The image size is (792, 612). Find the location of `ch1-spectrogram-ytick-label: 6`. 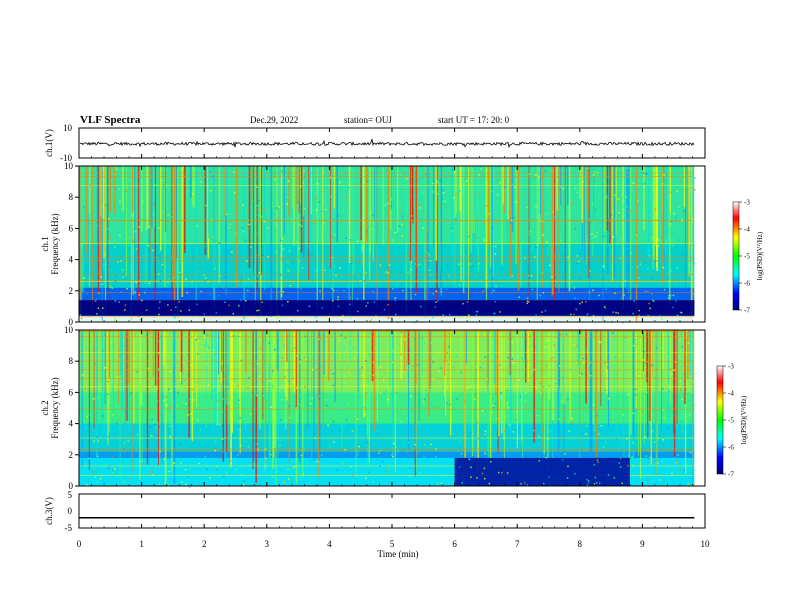

ch1-spectrogram-ytick-label: 6 is located at coordinates (71, 228).